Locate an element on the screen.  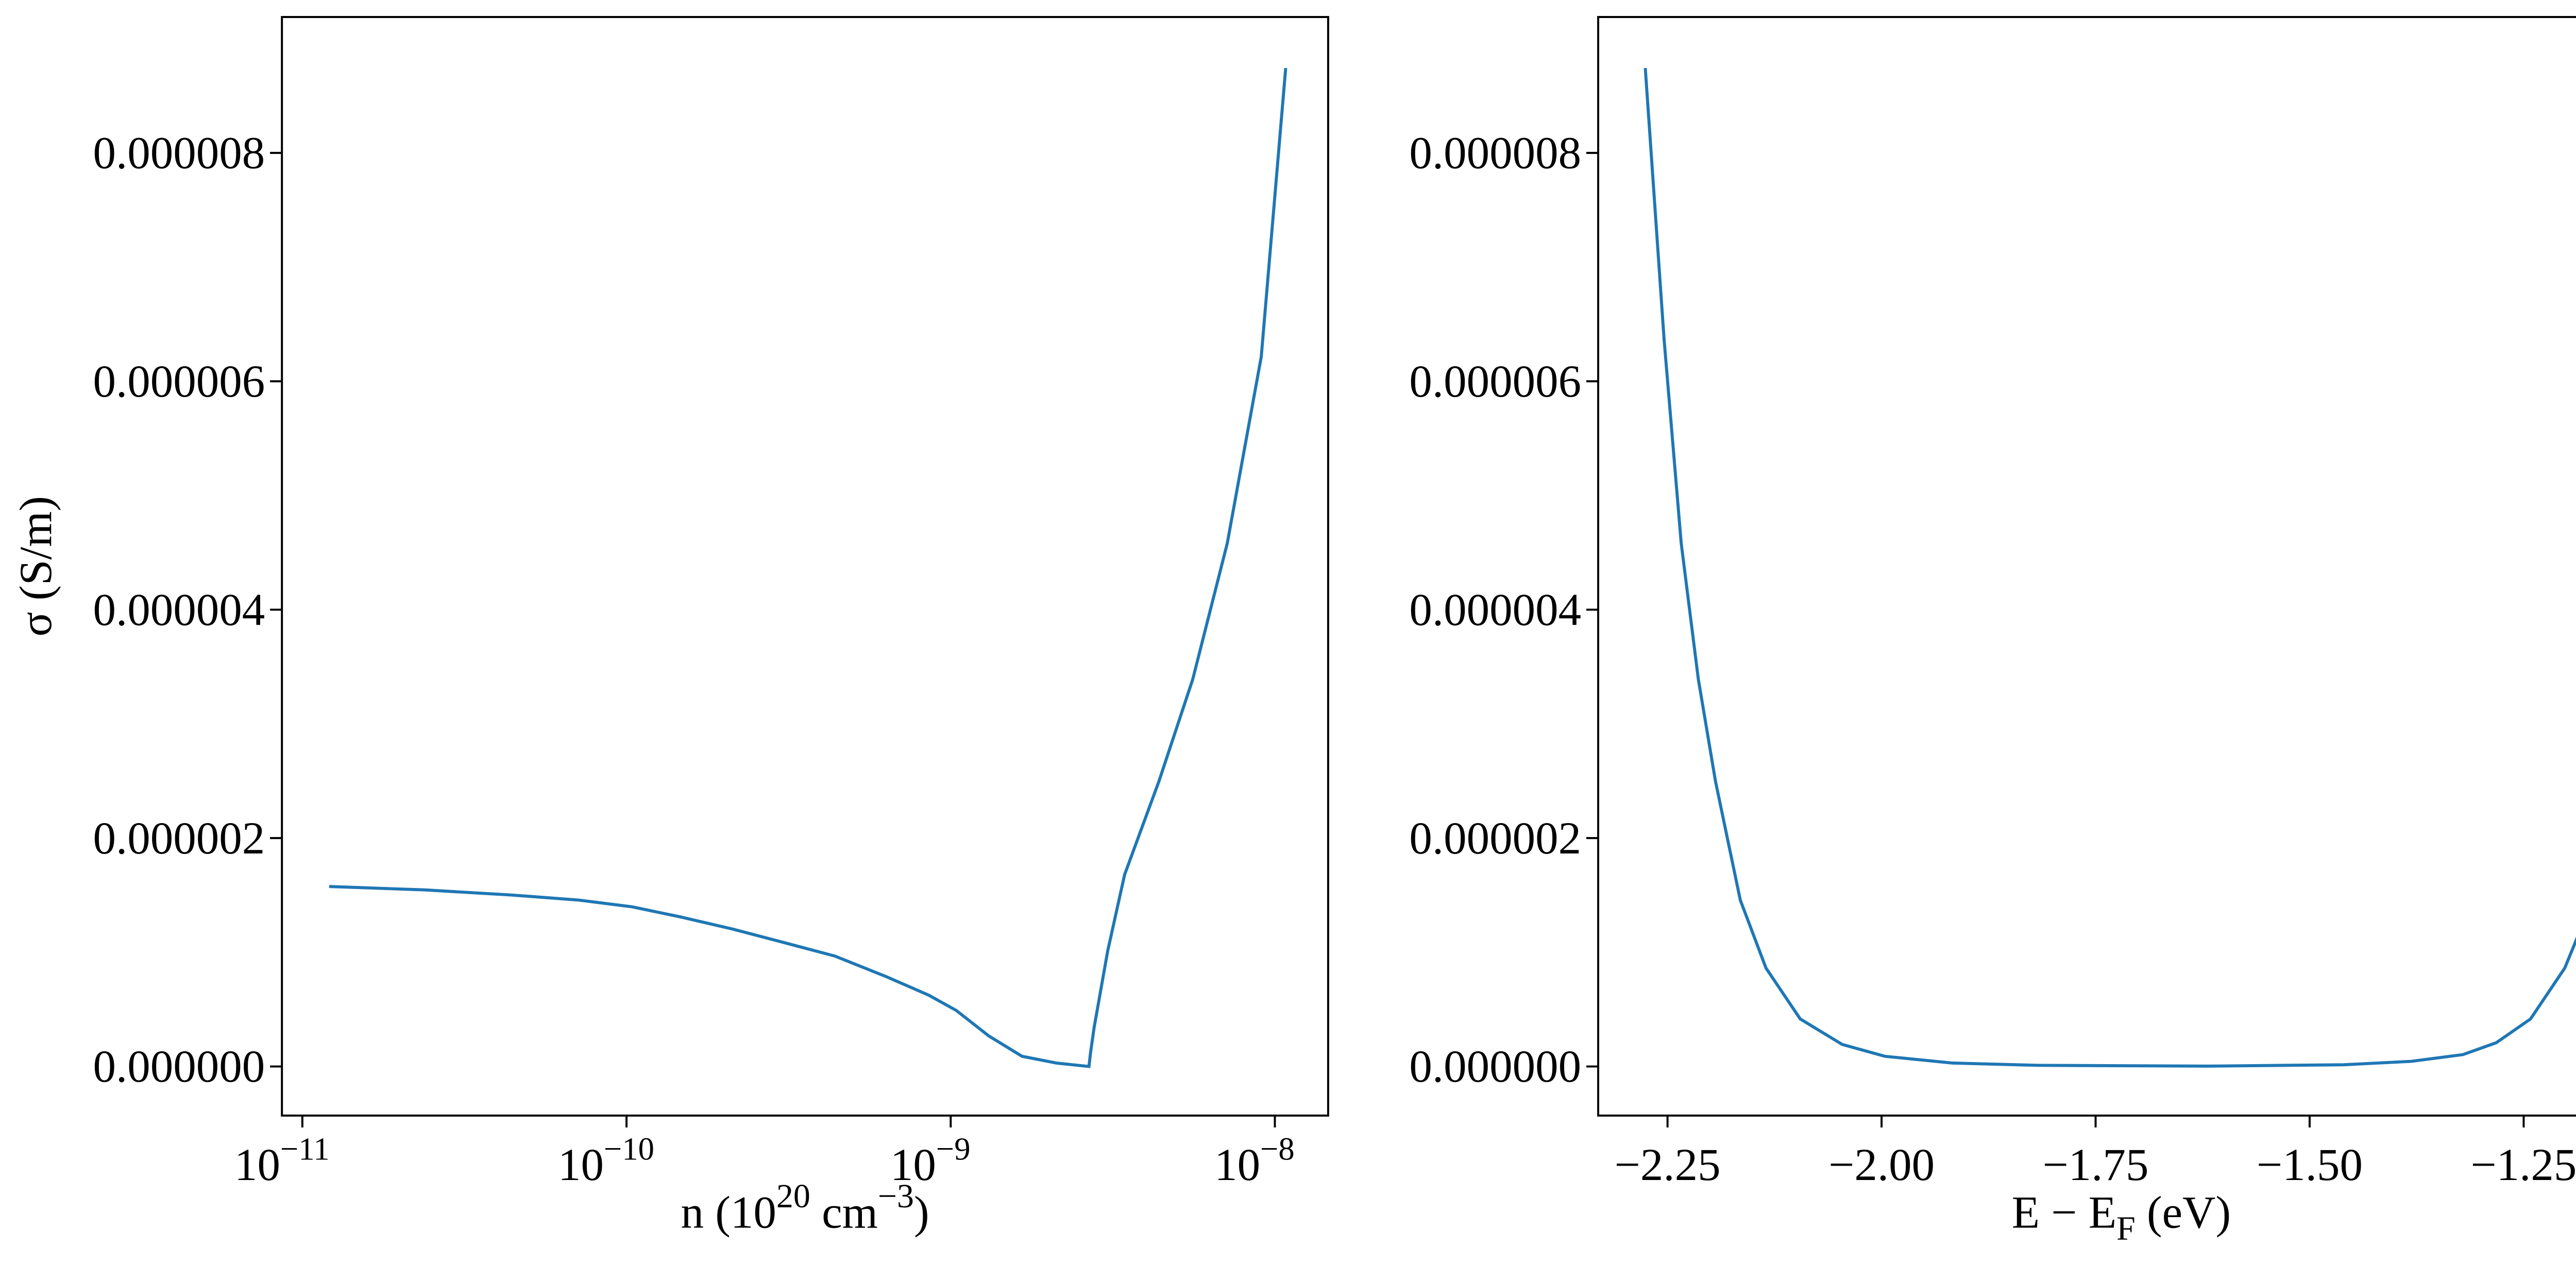
x-tick-label: 10⁻¹¹ is located at coordinates (282, 1161).